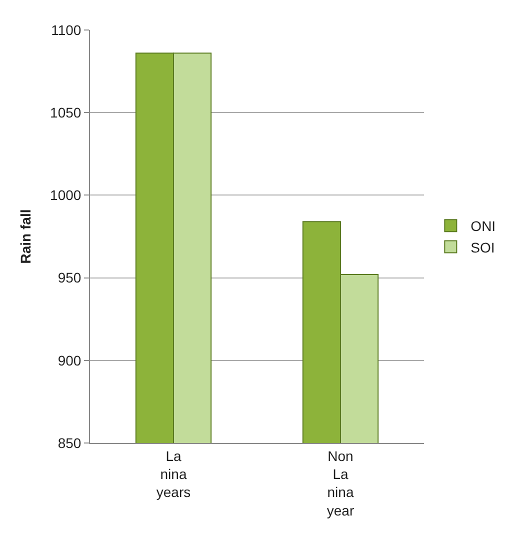  I want to click on legend-label: ONI, so click(483, 226).